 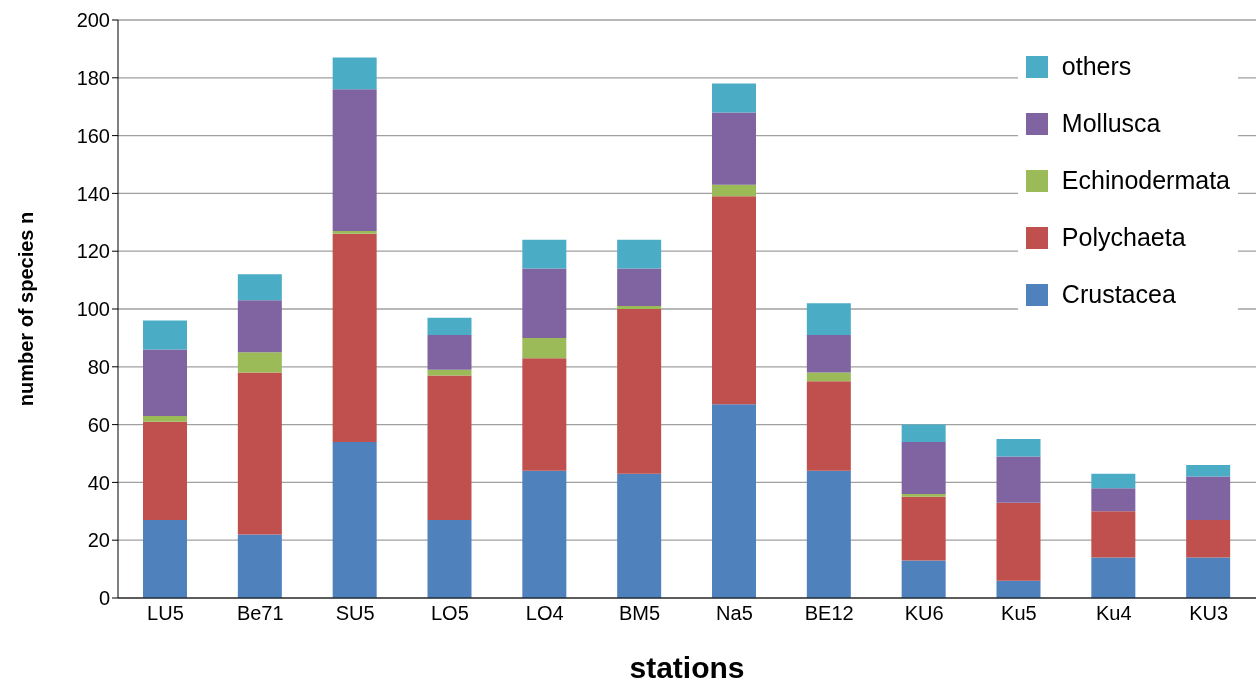 I want to click on y-tick-label: 0, so click(x=104, y=598).